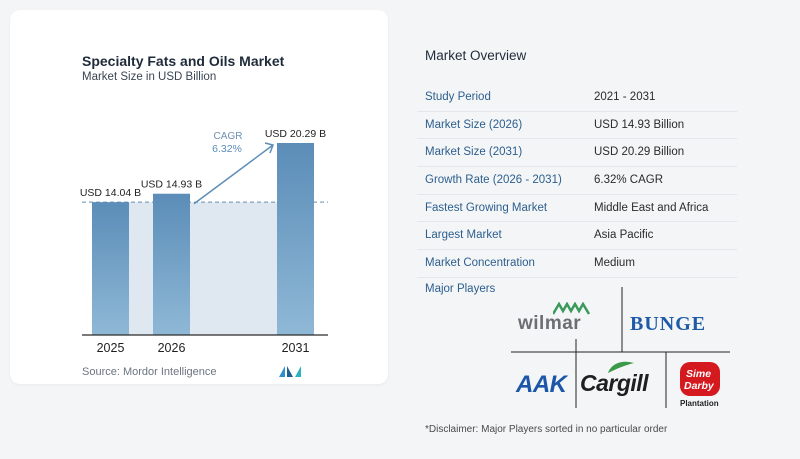 Image resolution: width=800 pixels, height=459 pixels. Describe the element at coordinates (493, 180) in the screenshot. I see `overview-row-key: Growth Rate (2026 - 2031)` at that location.